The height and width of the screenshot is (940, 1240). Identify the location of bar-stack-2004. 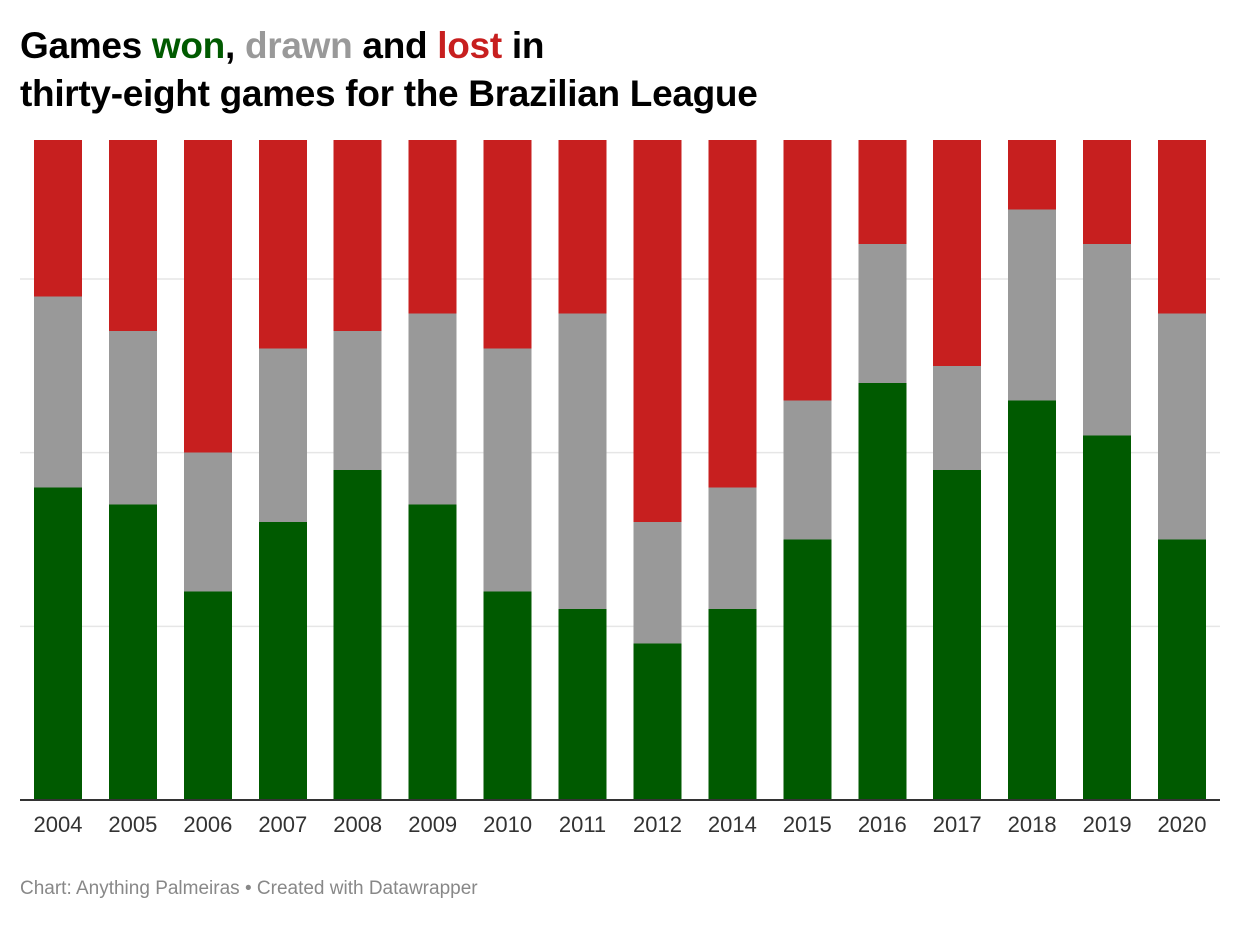
(58, 470).